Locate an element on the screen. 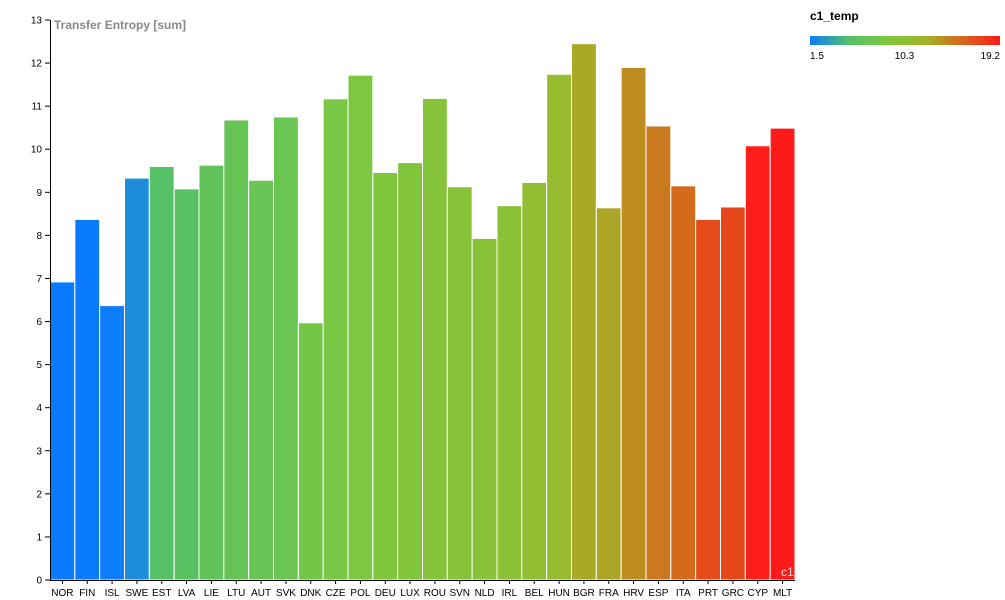 The height and width of the screenshot is (600, 1005). bar-prt is located at coordinates (708, 399).